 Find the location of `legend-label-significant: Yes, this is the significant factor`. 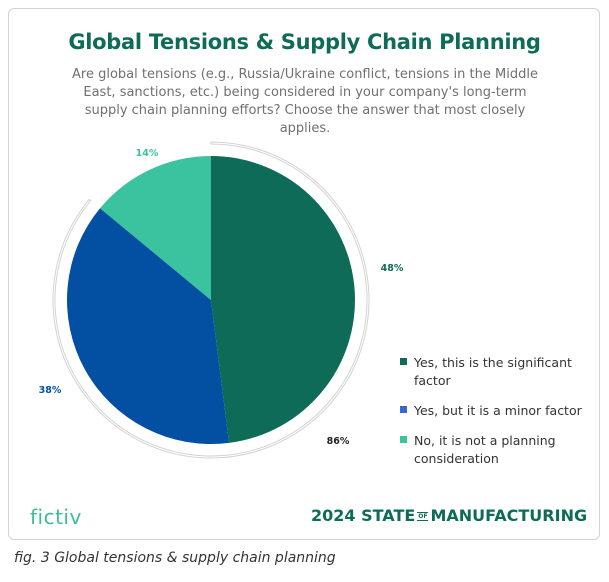

legend-label-significant: Yes, this is the significant factor is located at coordinates (493, 371).